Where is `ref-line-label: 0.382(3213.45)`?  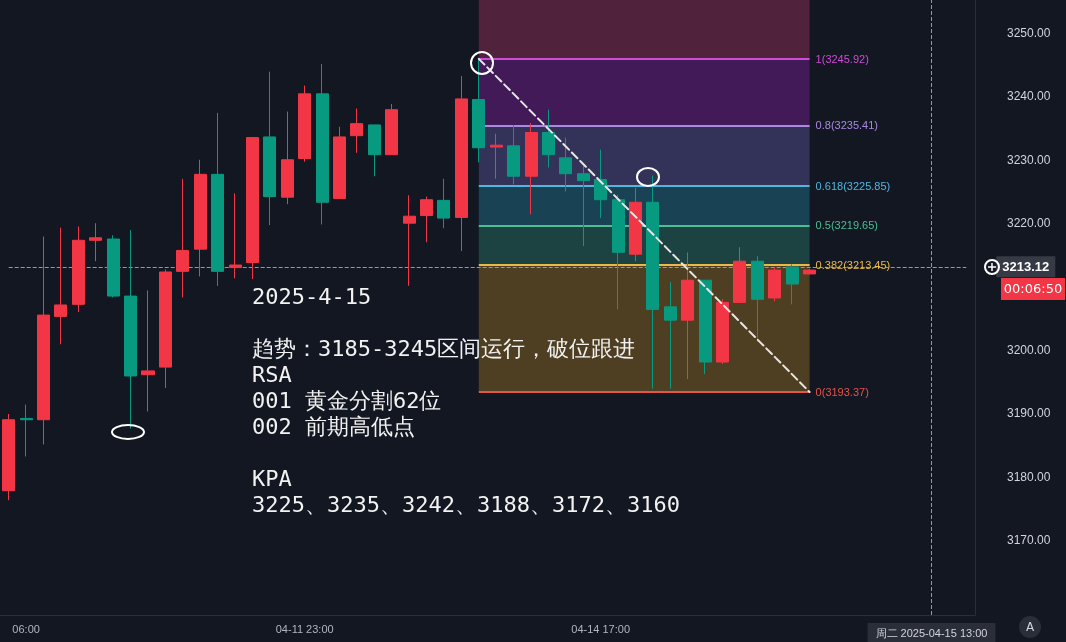 ref-line-label: 0.382(3213.45) is located at coordinates (853, 264).